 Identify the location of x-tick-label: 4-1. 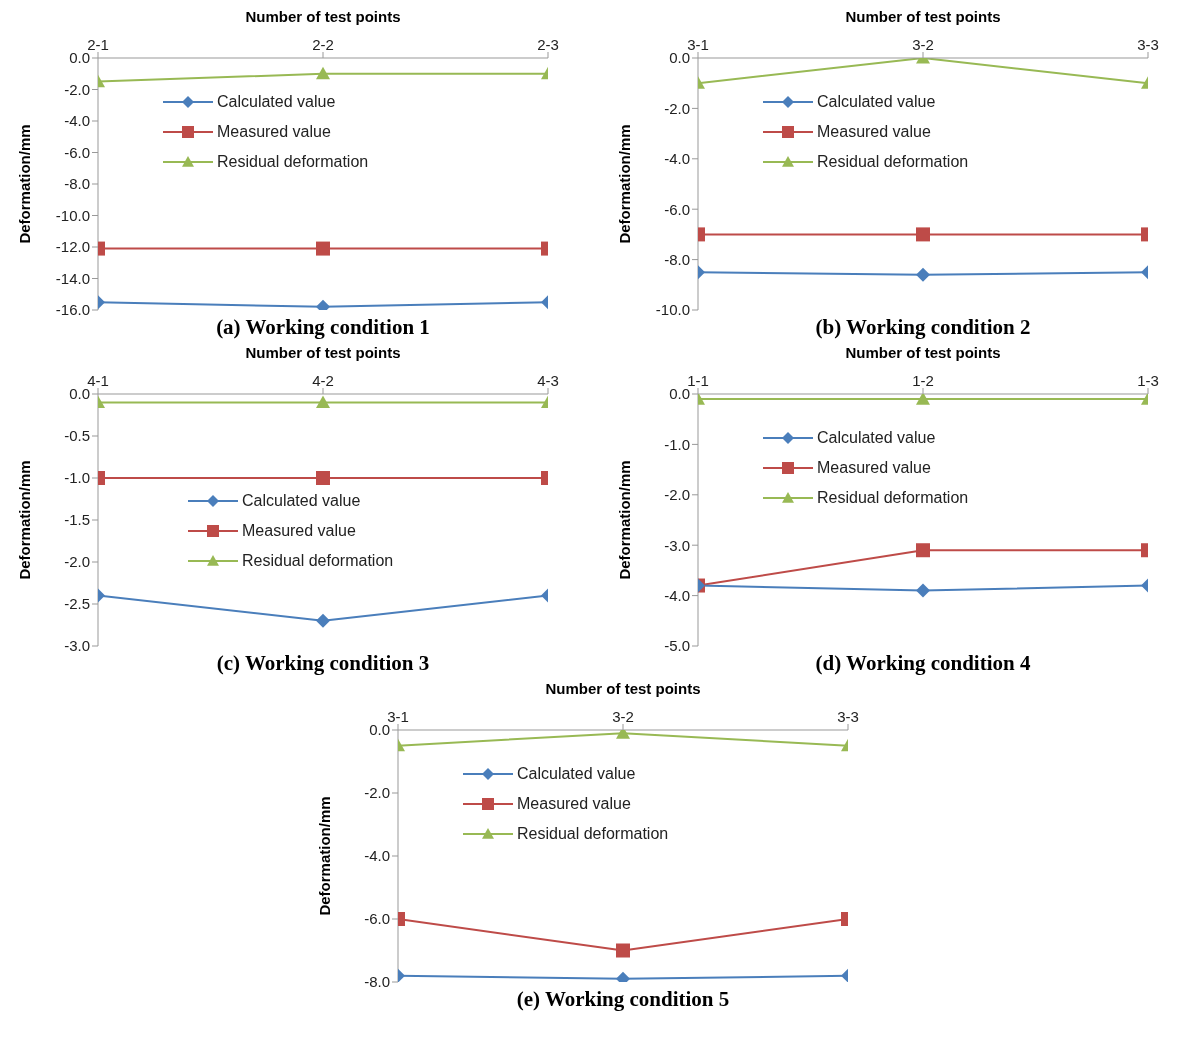
(98, 380).